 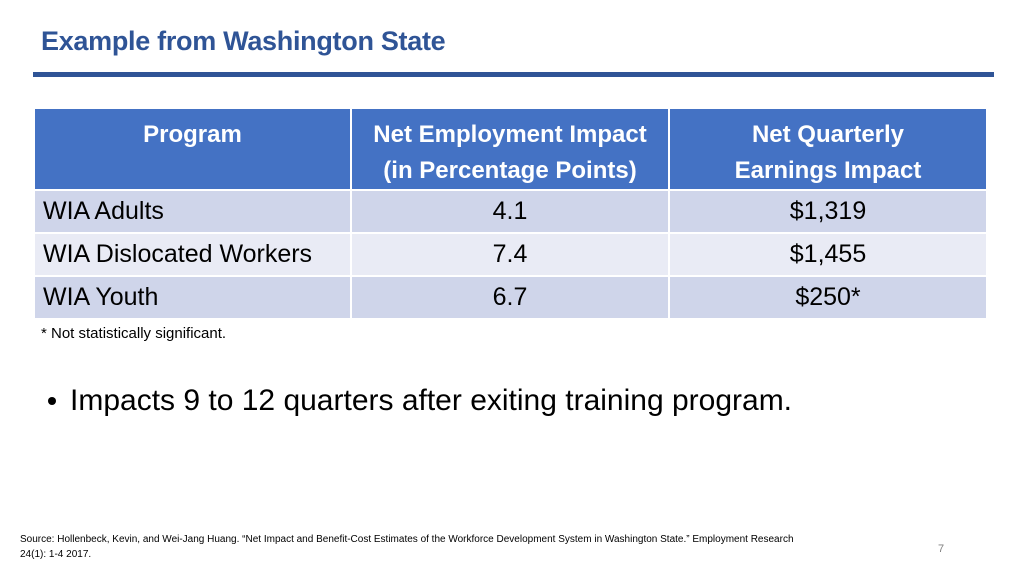 What do you see at coordinates (828, 254) in the screenshot?
I see `cell-earnings-impact: $1,455` at bounding box center [828, 254].